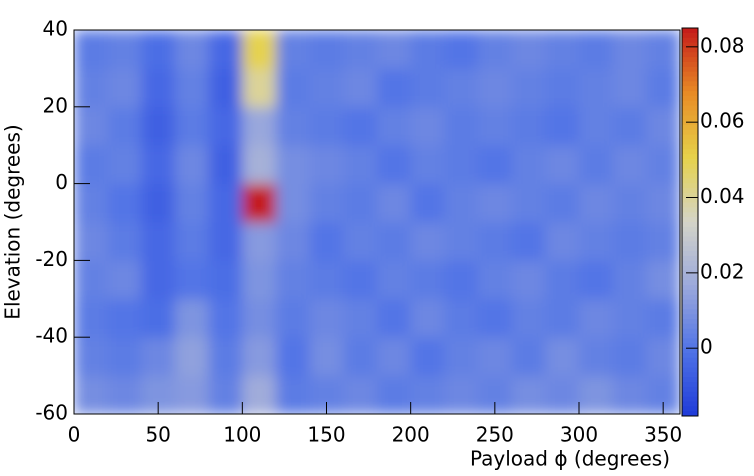 The image size is (754, 476). I want to click on z-tick-label: 0.06, so click(722, 121).